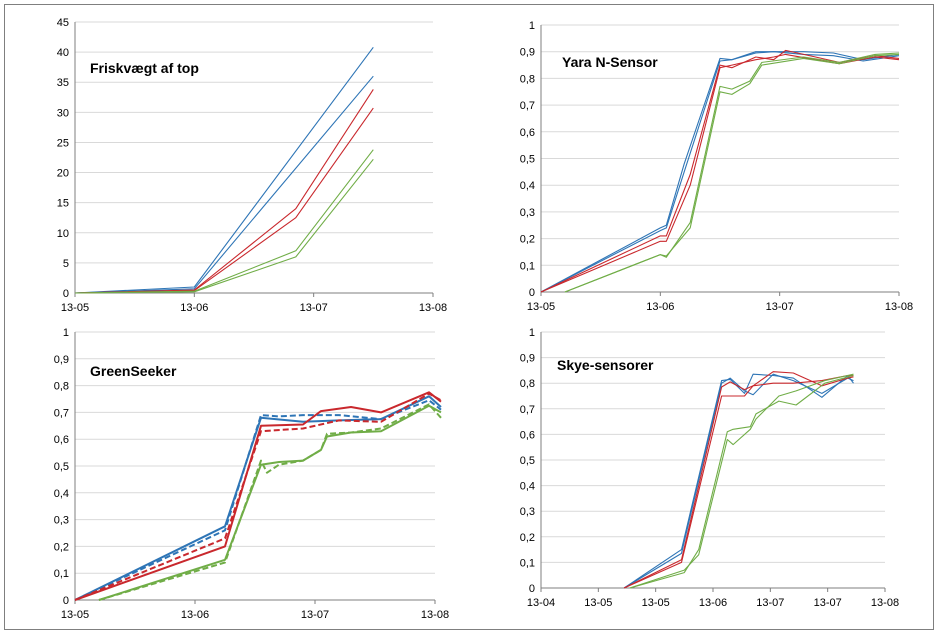 This screenshot has width=941, height=636. I want to click on y-tick-label: 30, so click(63, 113).